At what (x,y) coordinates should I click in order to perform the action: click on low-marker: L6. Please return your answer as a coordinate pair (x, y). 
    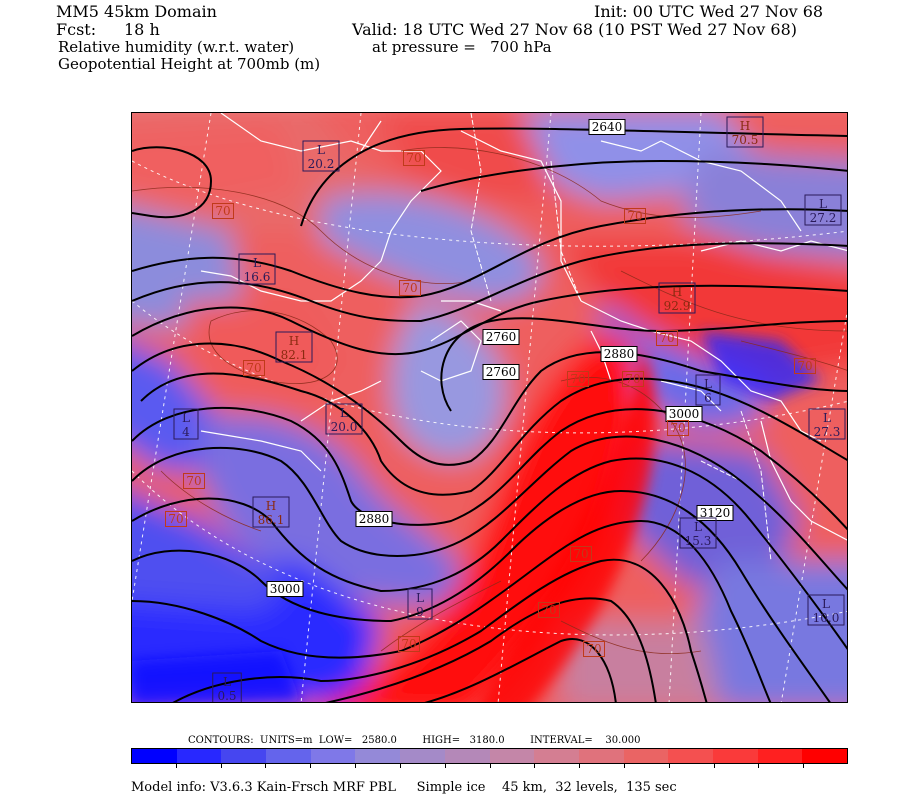
    Looking at the image, I should click on (708, 390).